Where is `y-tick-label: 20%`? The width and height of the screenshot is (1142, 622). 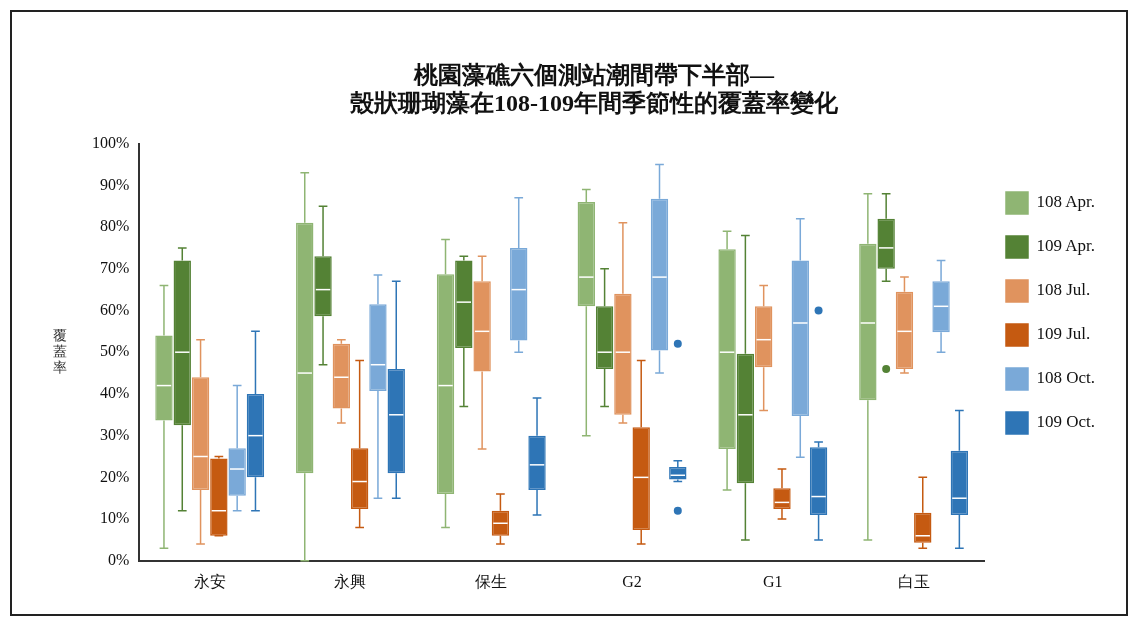 y-tick-label: 20% is located at coordinates (115, 476).